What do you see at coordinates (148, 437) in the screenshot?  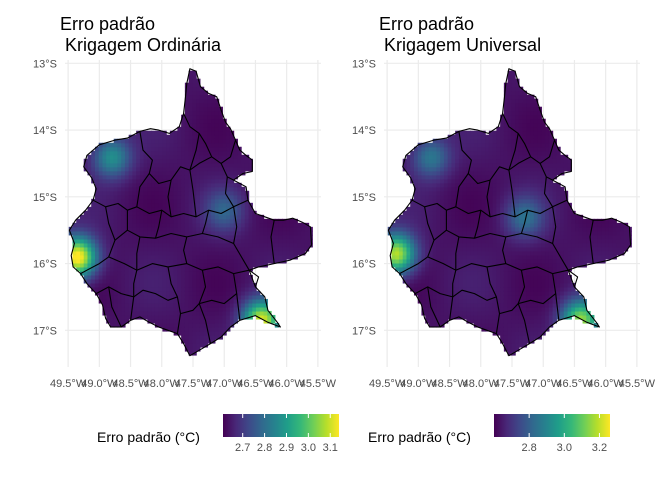 I see `legend-title: Erro padrão (°C)` at bounding box center [148, 437].